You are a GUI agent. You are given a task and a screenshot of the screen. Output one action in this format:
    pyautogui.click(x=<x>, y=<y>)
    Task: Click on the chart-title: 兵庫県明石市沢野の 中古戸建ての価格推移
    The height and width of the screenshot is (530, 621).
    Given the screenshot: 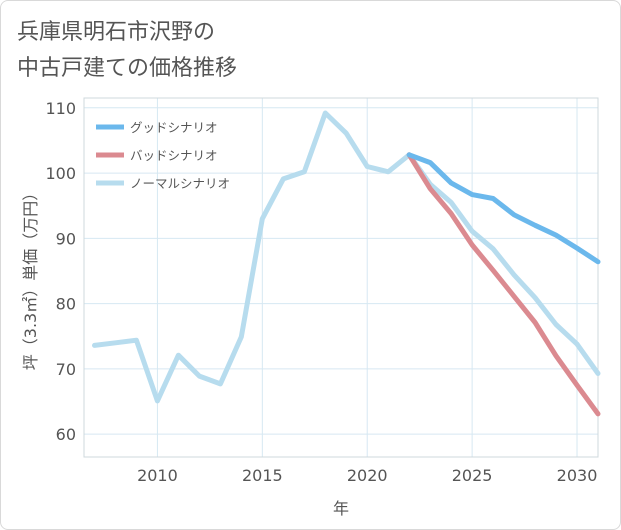 What is the action you would take?
    pyautogui.click(x=297, y=51)
    